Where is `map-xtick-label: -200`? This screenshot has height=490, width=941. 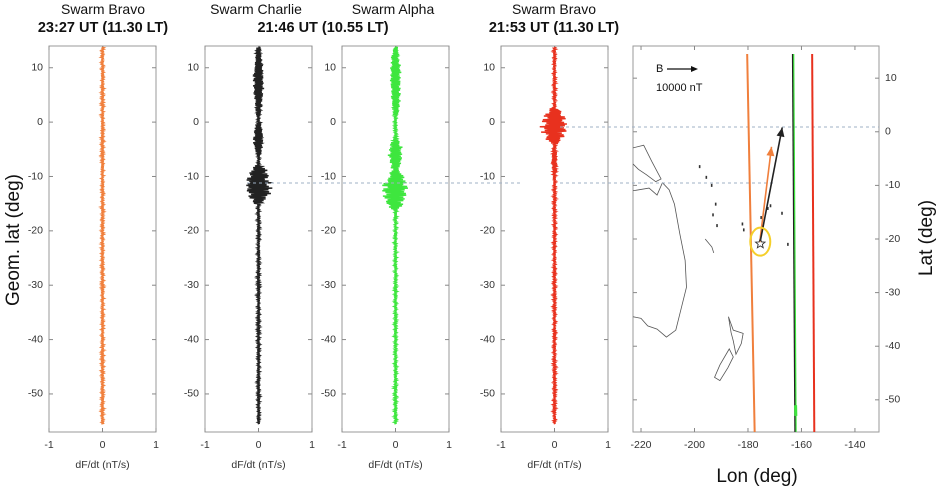
map-xtick-label: -200 is located at coordinates (694, 445).